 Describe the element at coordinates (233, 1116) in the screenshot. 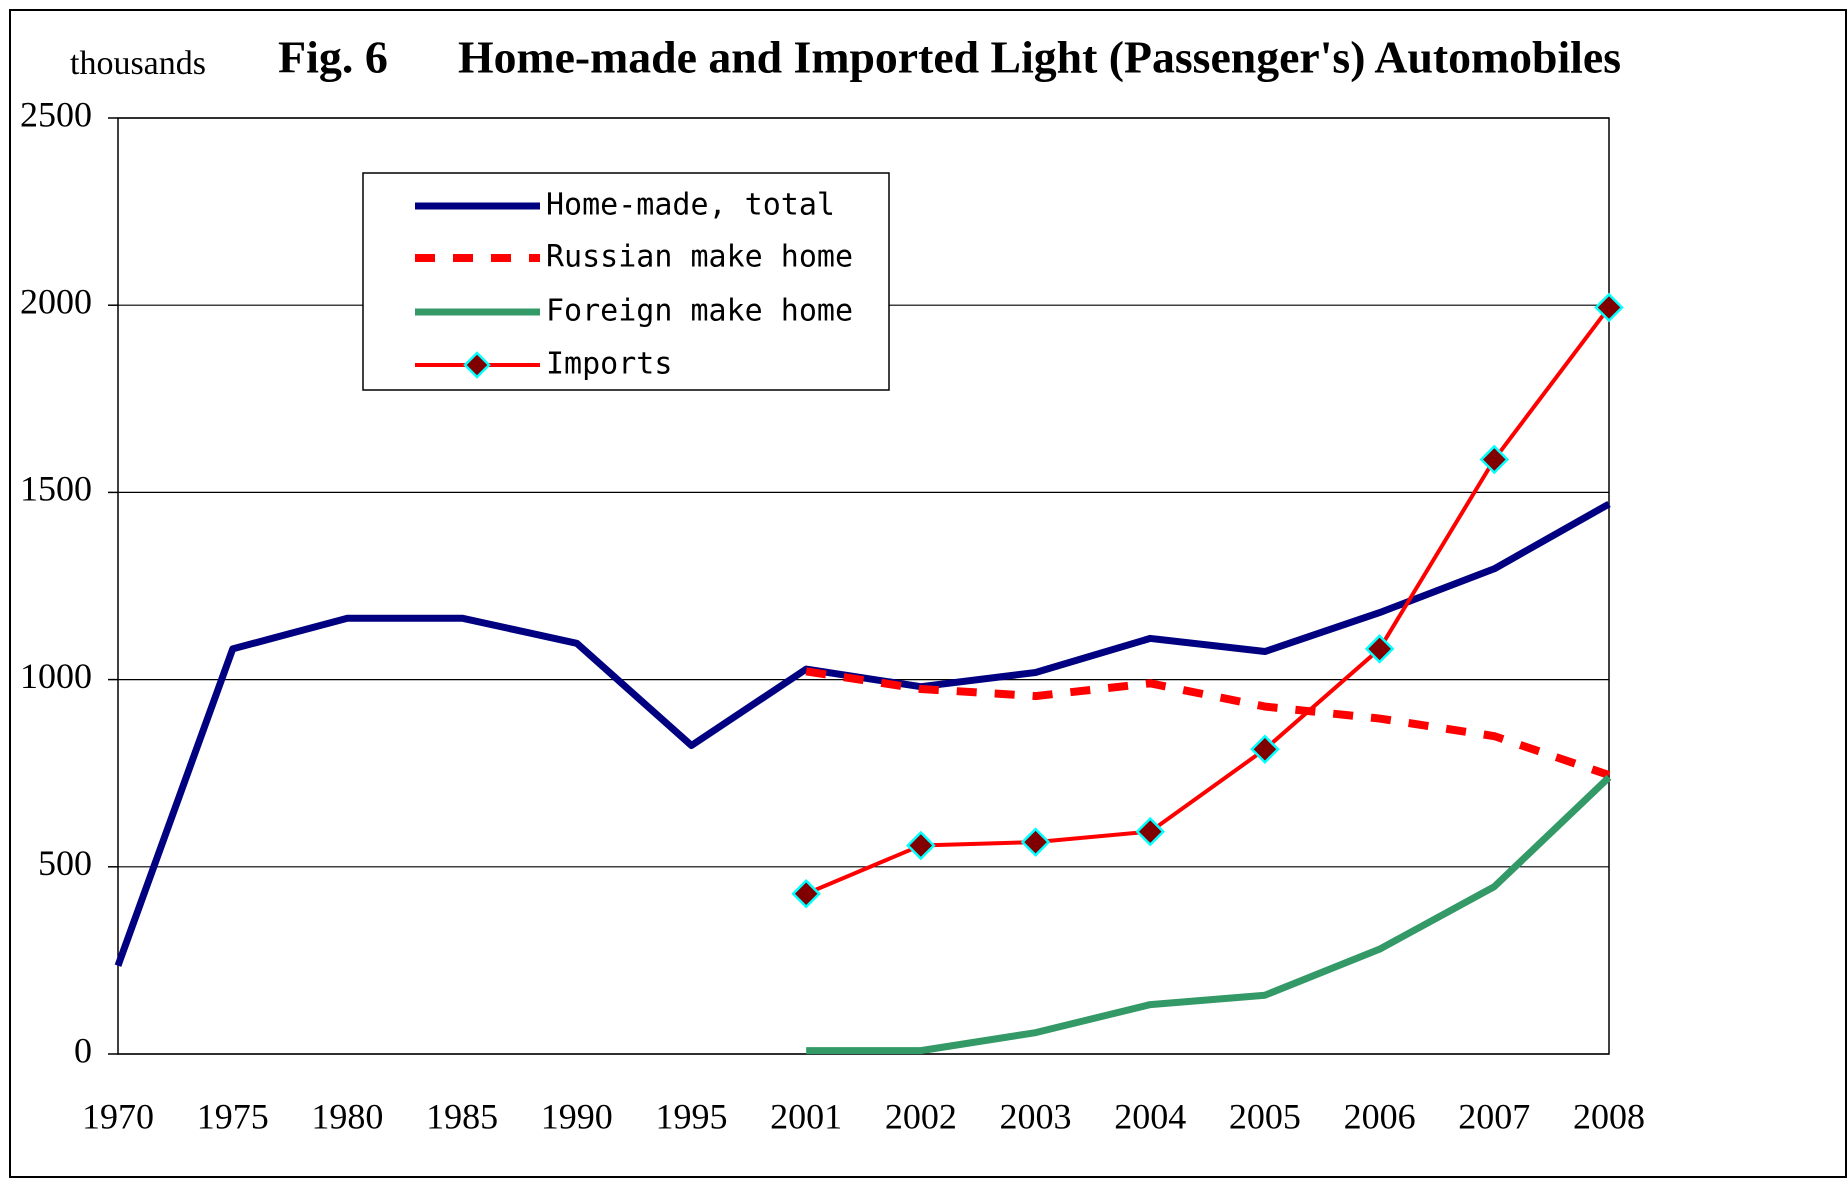

I see `x-tick-label: 1975` at that location.